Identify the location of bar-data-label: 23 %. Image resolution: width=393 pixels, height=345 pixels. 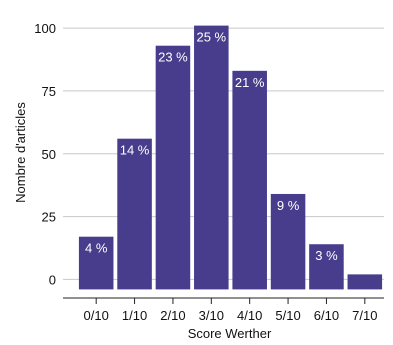
(173, 57).